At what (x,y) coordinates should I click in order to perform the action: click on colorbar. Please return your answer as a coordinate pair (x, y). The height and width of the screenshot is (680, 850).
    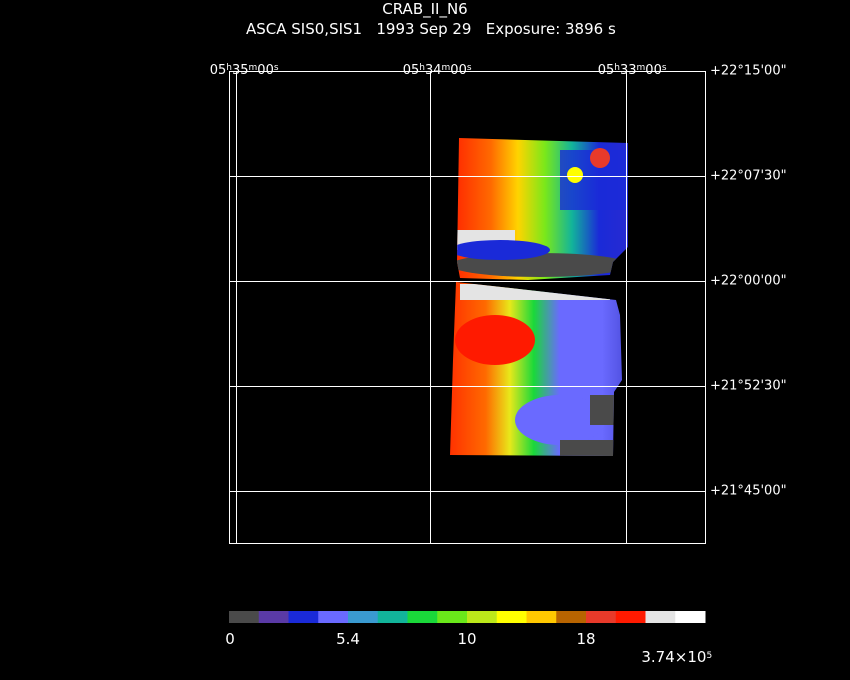
    Looking at the image, I should click on (467, 617).